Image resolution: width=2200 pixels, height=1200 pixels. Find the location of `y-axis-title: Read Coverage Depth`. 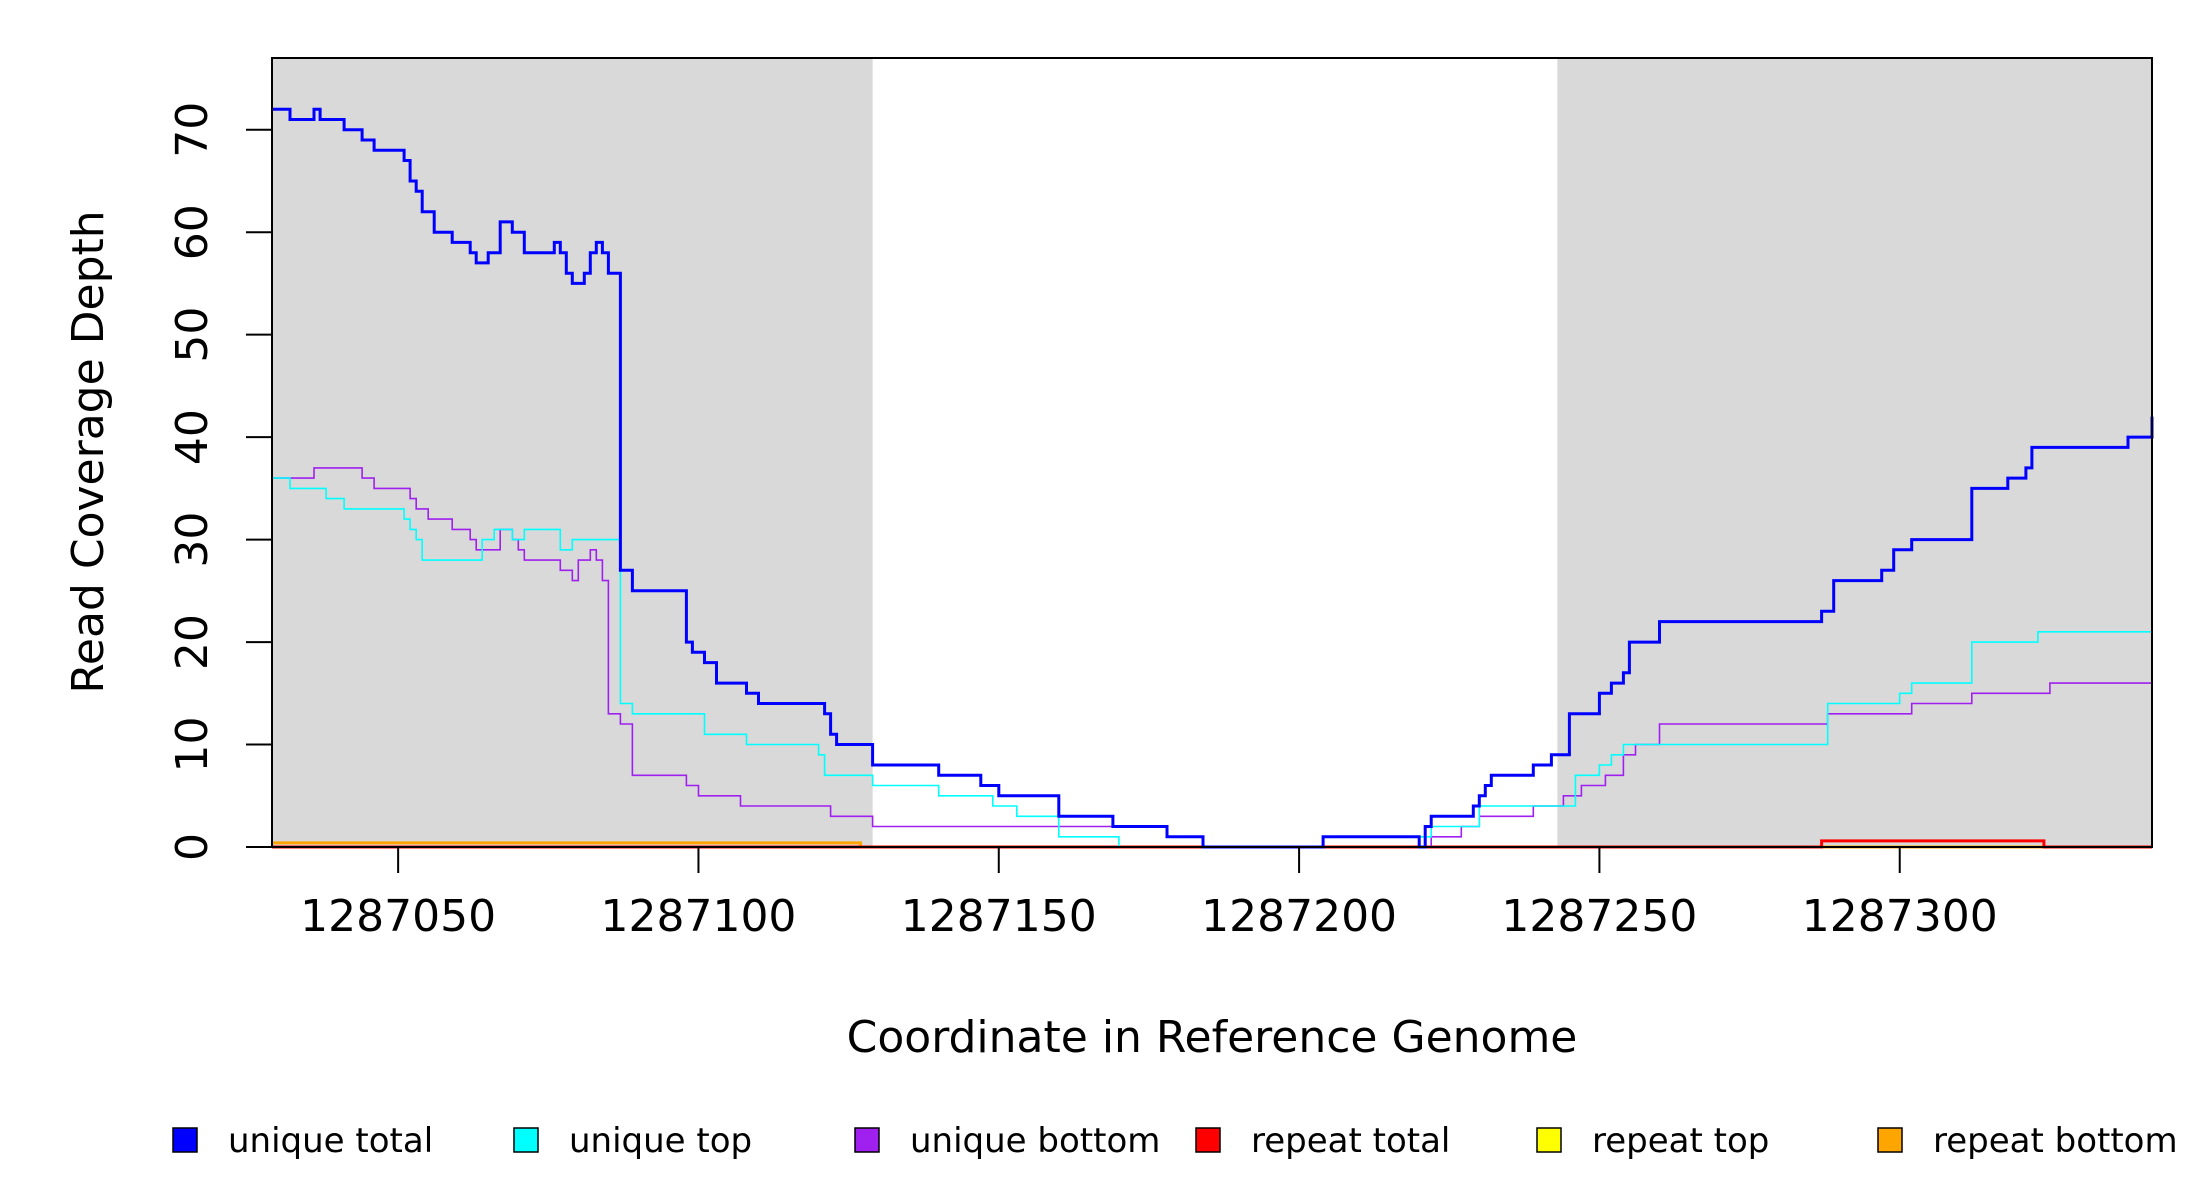

y-axis-title: Read Coverage Depth is located at coordinates (88, 451).